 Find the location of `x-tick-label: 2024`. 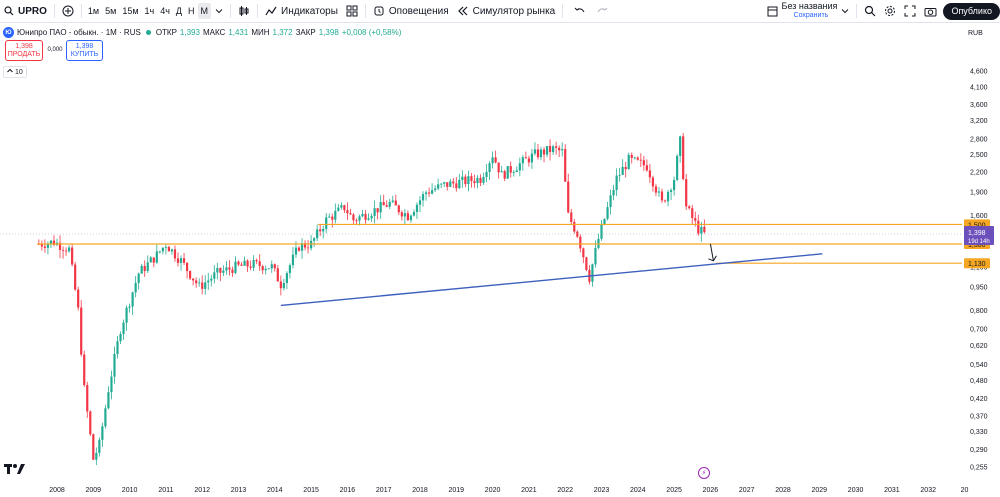

x-tick-label: 2024 is located at coordinates (638, 490).